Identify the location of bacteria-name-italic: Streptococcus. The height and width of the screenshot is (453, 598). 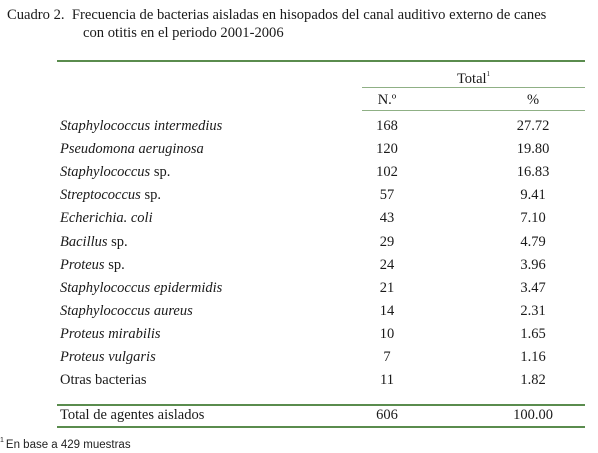
(100, 195).